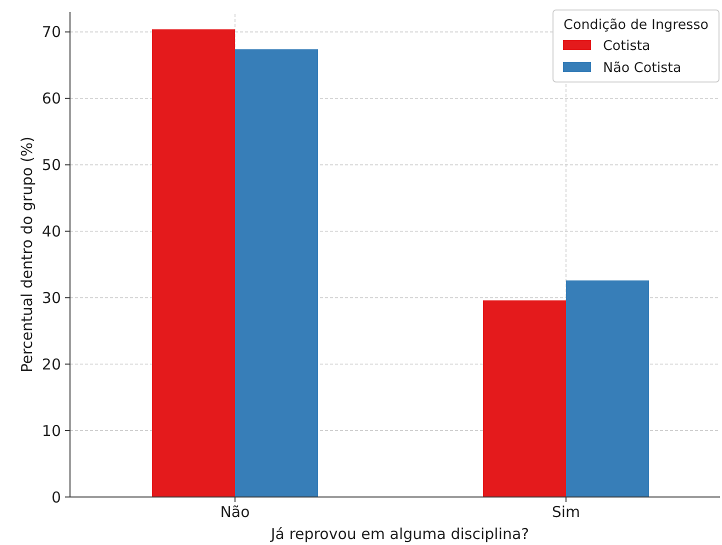  Describe the element at coordinates (51, 32) in the screenshot. I see `y-tick-label: 70` at that location.